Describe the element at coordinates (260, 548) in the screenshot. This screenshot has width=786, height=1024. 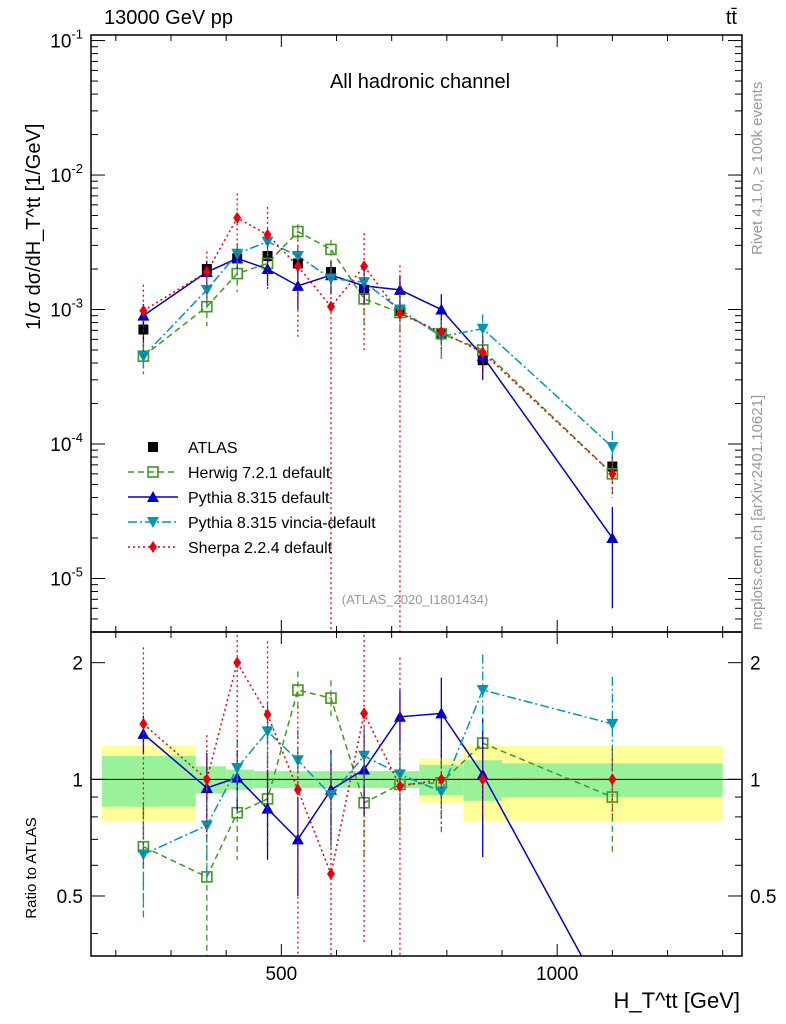
I see `legend-label: Sherpa 2.2.4 default` at that location.